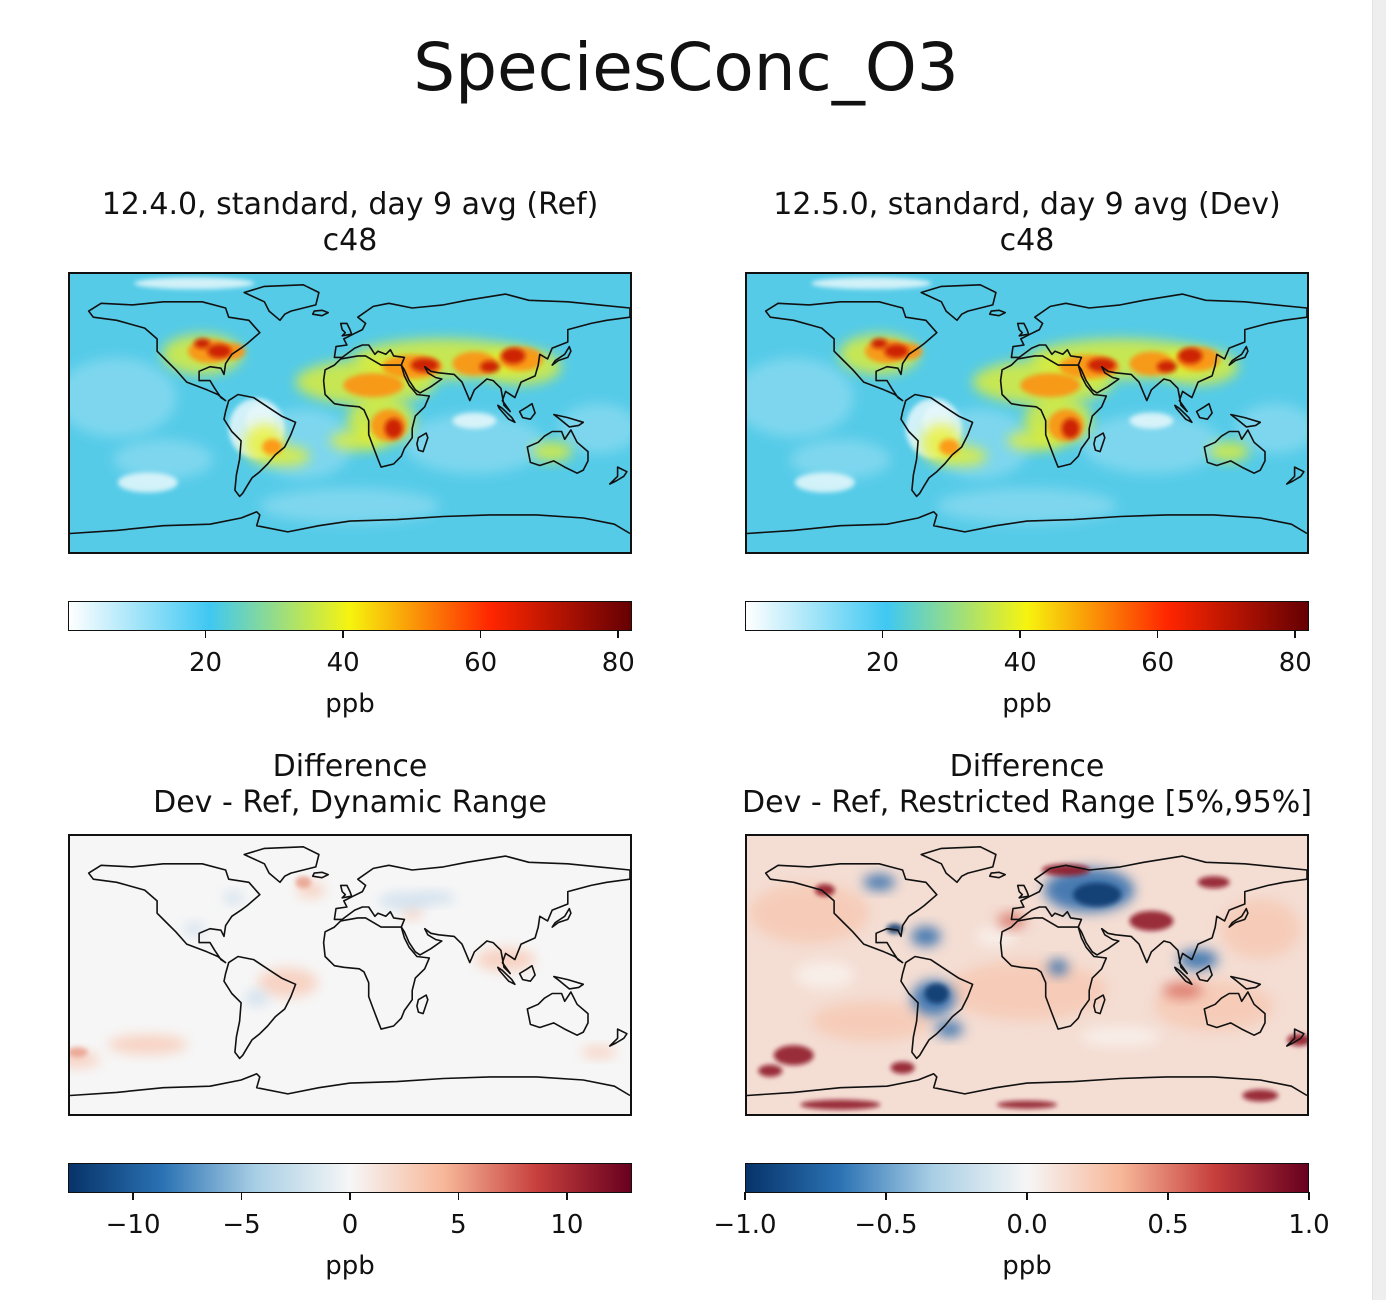 This screenshot has width=1386, height=1300. Describe the element at coordinates (567, 1225) in the screenshot. I see `colorbar-tick-label: 10` at that location.